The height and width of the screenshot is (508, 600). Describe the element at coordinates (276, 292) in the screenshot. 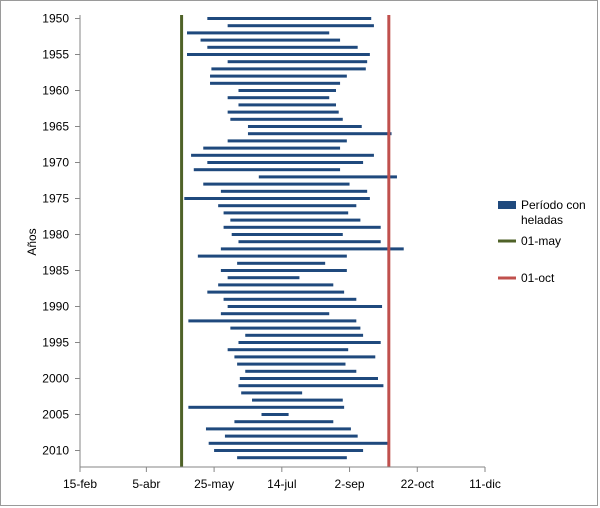

I see `frost-period-bar-1988` at that location.